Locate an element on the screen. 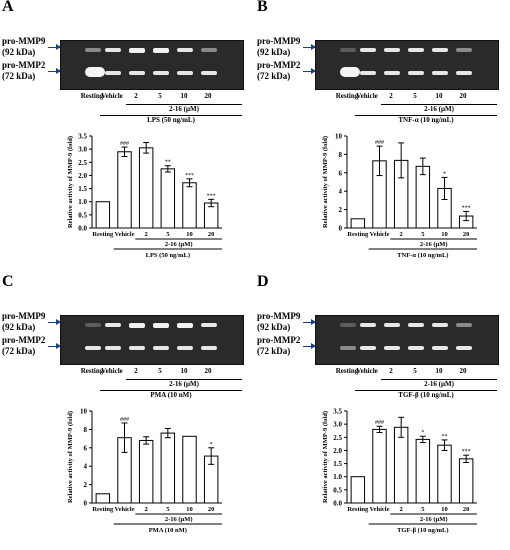  stimulus-bracket is located at coordinates (171, 390).